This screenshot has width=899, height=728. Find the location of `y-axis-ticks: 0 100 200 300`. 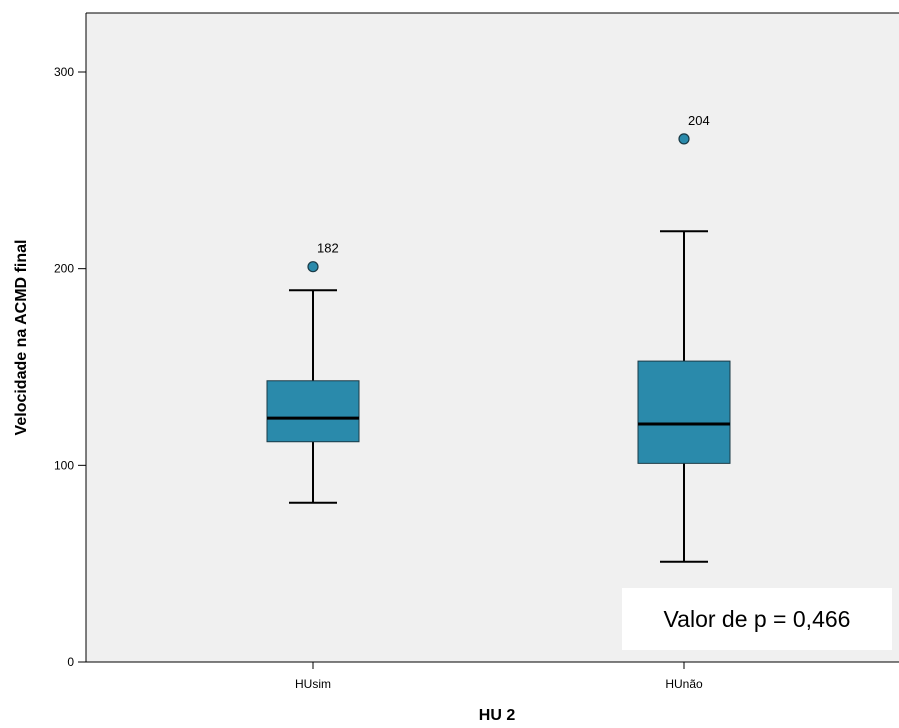

y-axis-ticks: 0 100 200 300 is located at coordinates (70, 367).